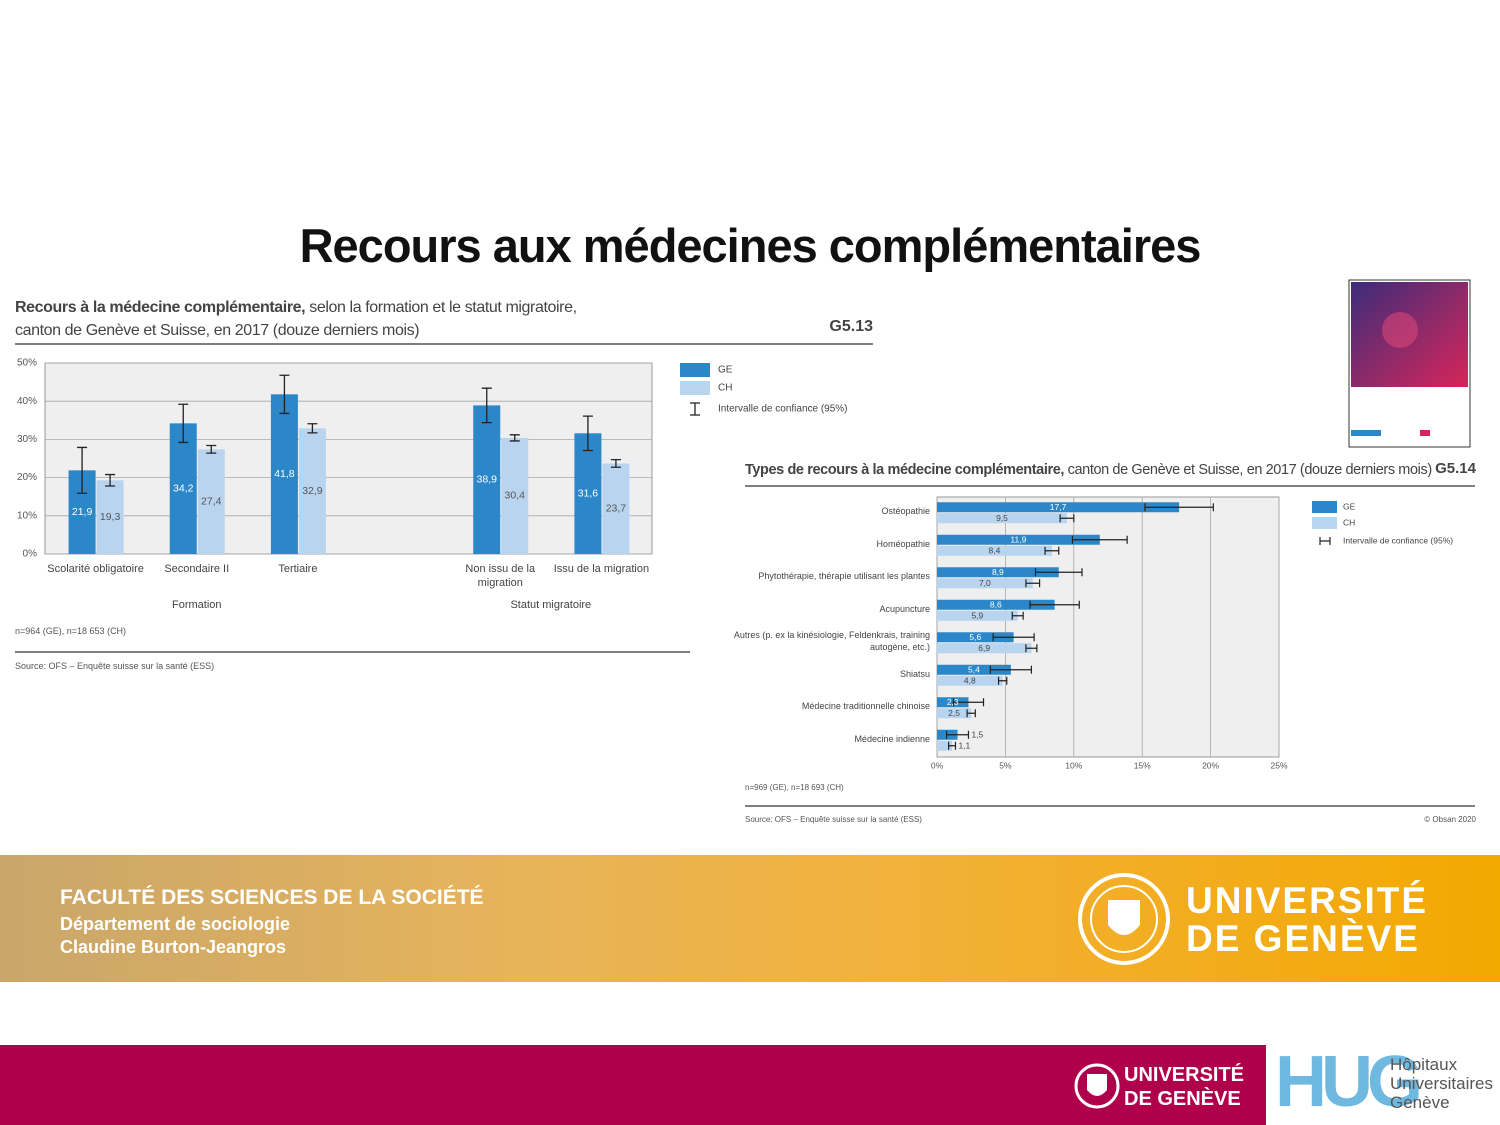  What do you see at coordinates (892, 738) in the screenshot?
I see `y-tick-label: Médecine indienne` at bounding box center [892, 738].